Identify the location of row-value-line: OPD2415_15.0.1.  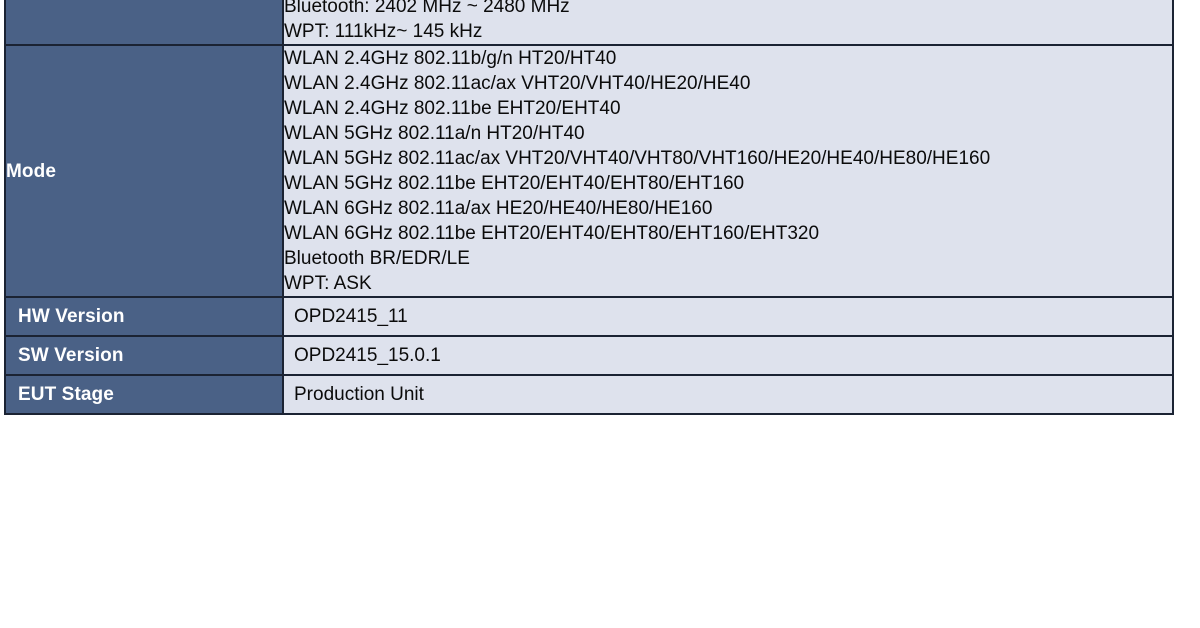
(367, 355).